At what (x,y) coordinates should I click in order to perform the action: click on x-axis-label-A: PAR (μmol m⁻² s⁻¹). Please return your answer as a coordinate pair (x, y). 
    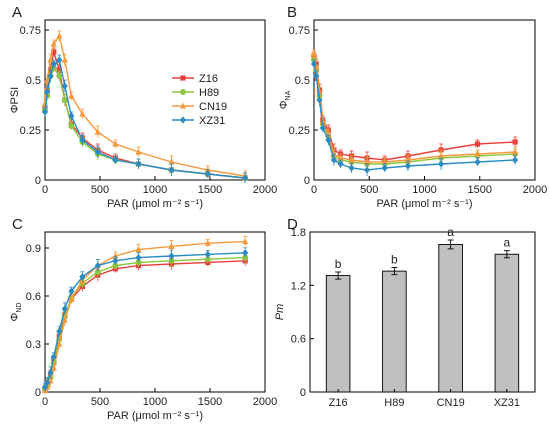
    Looking at the image, I should click on (155, 204).